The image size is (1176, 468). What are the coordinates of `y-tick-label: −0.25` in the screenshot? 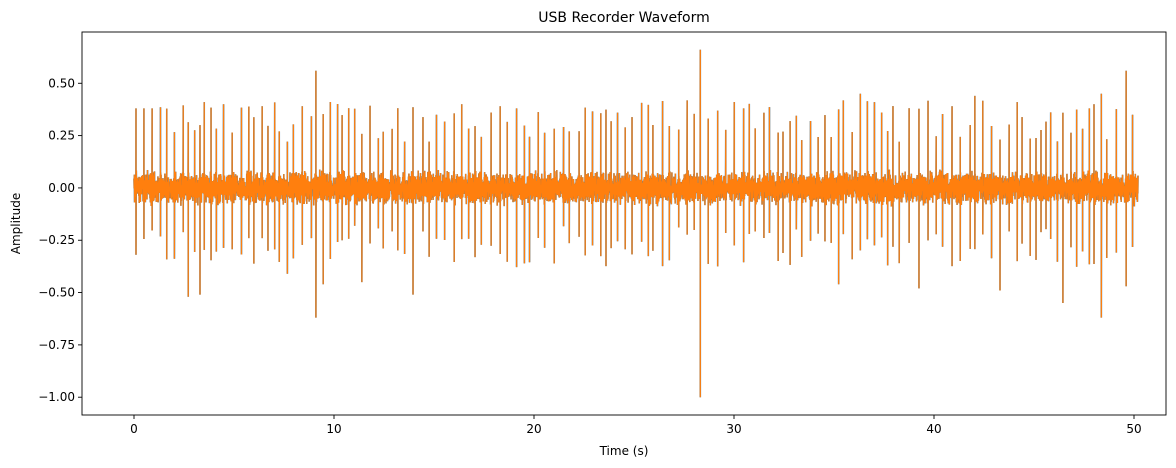 It's located at (56, 240).